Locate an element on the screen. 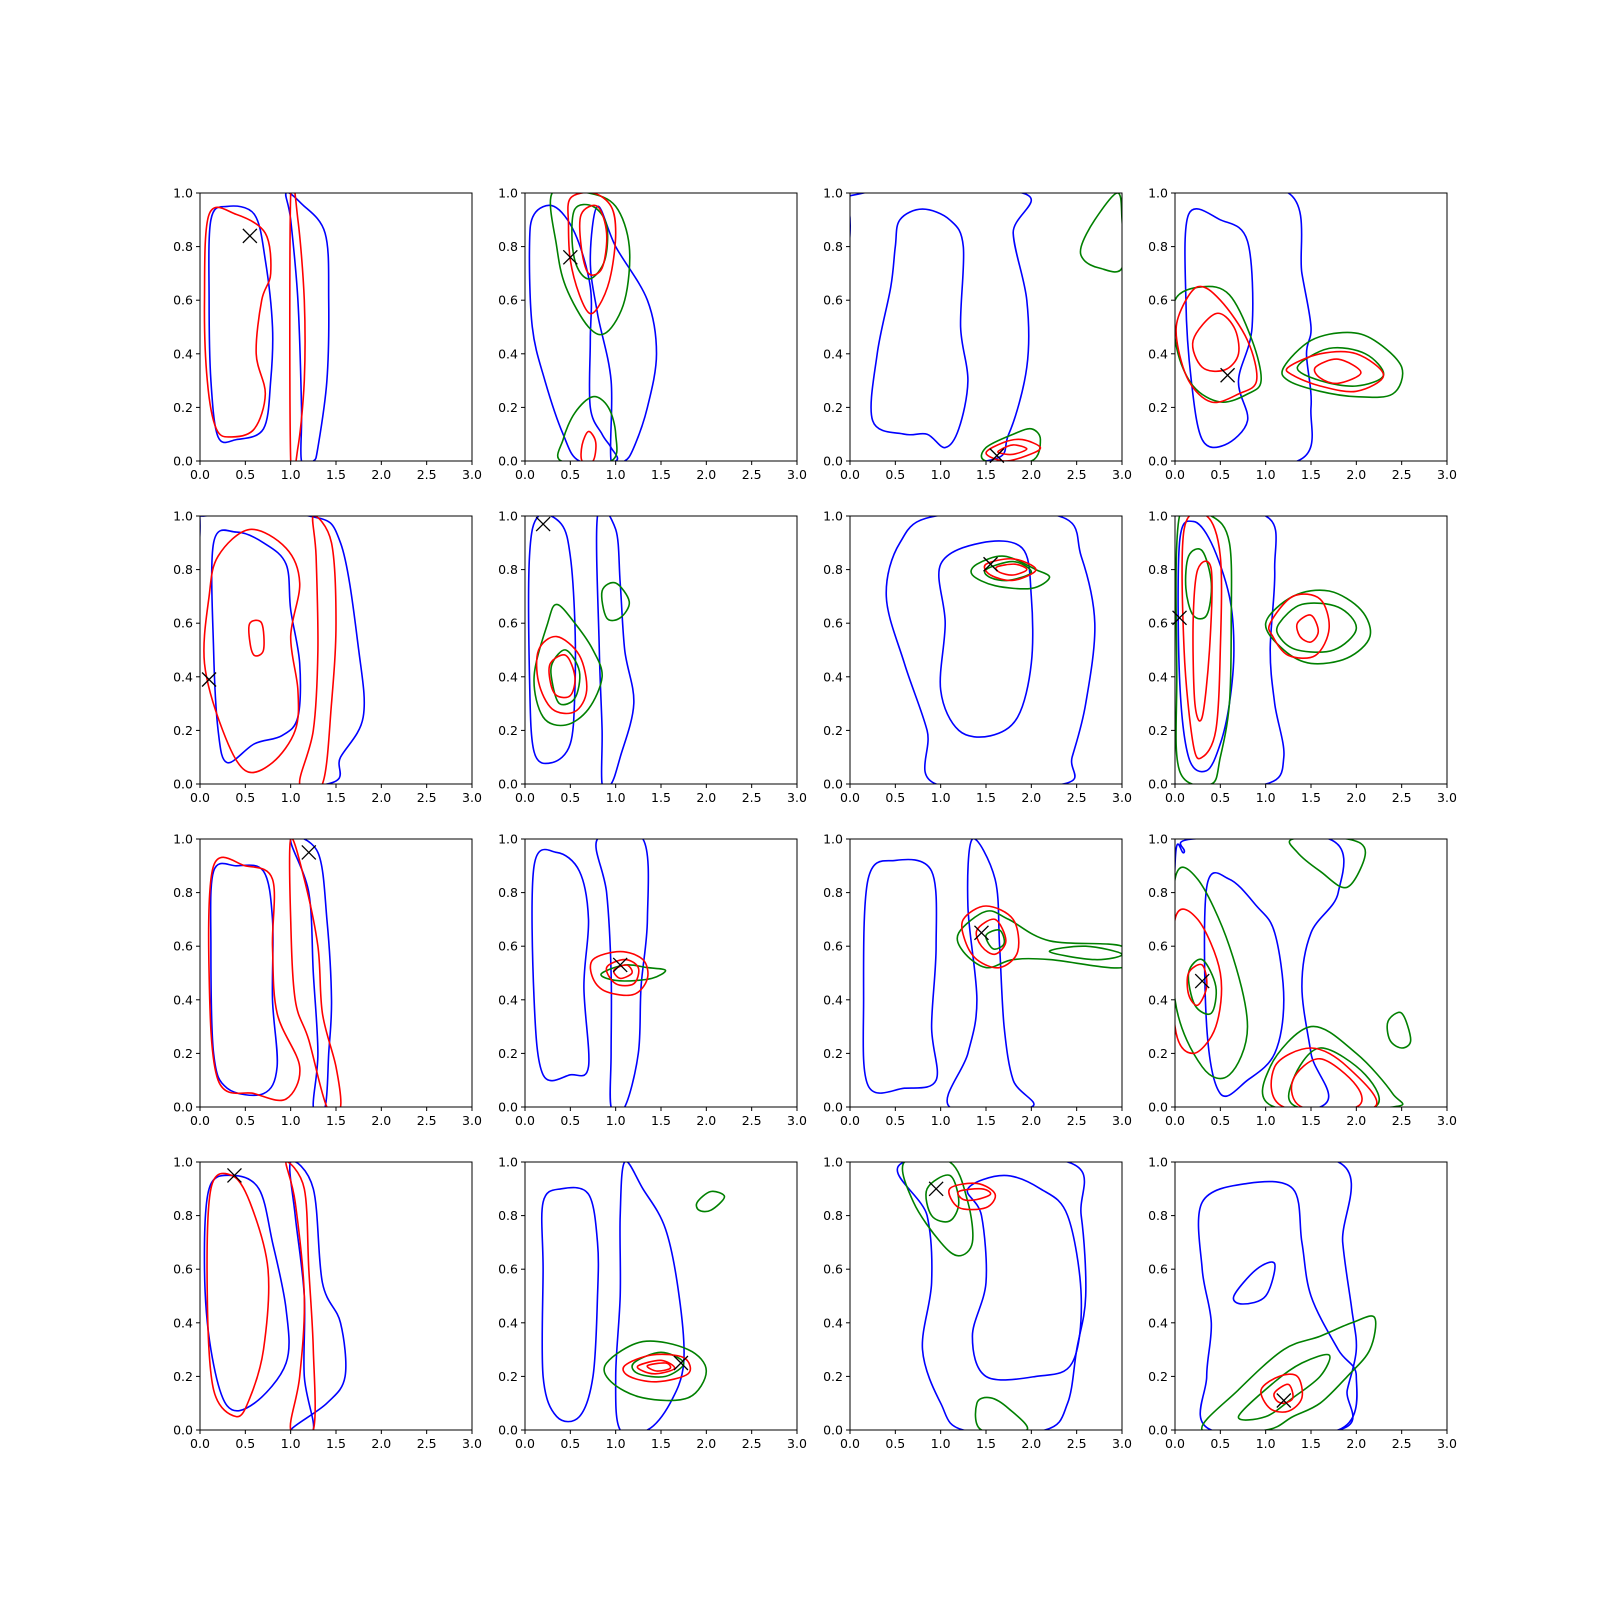  subplot-4-4: 0.0 0.5 1.0 1.5 2.0 2.5 3.0 0.0 0.2 0.4 0.6 0.8 1.0 is located at coordinates (1302, 1303).